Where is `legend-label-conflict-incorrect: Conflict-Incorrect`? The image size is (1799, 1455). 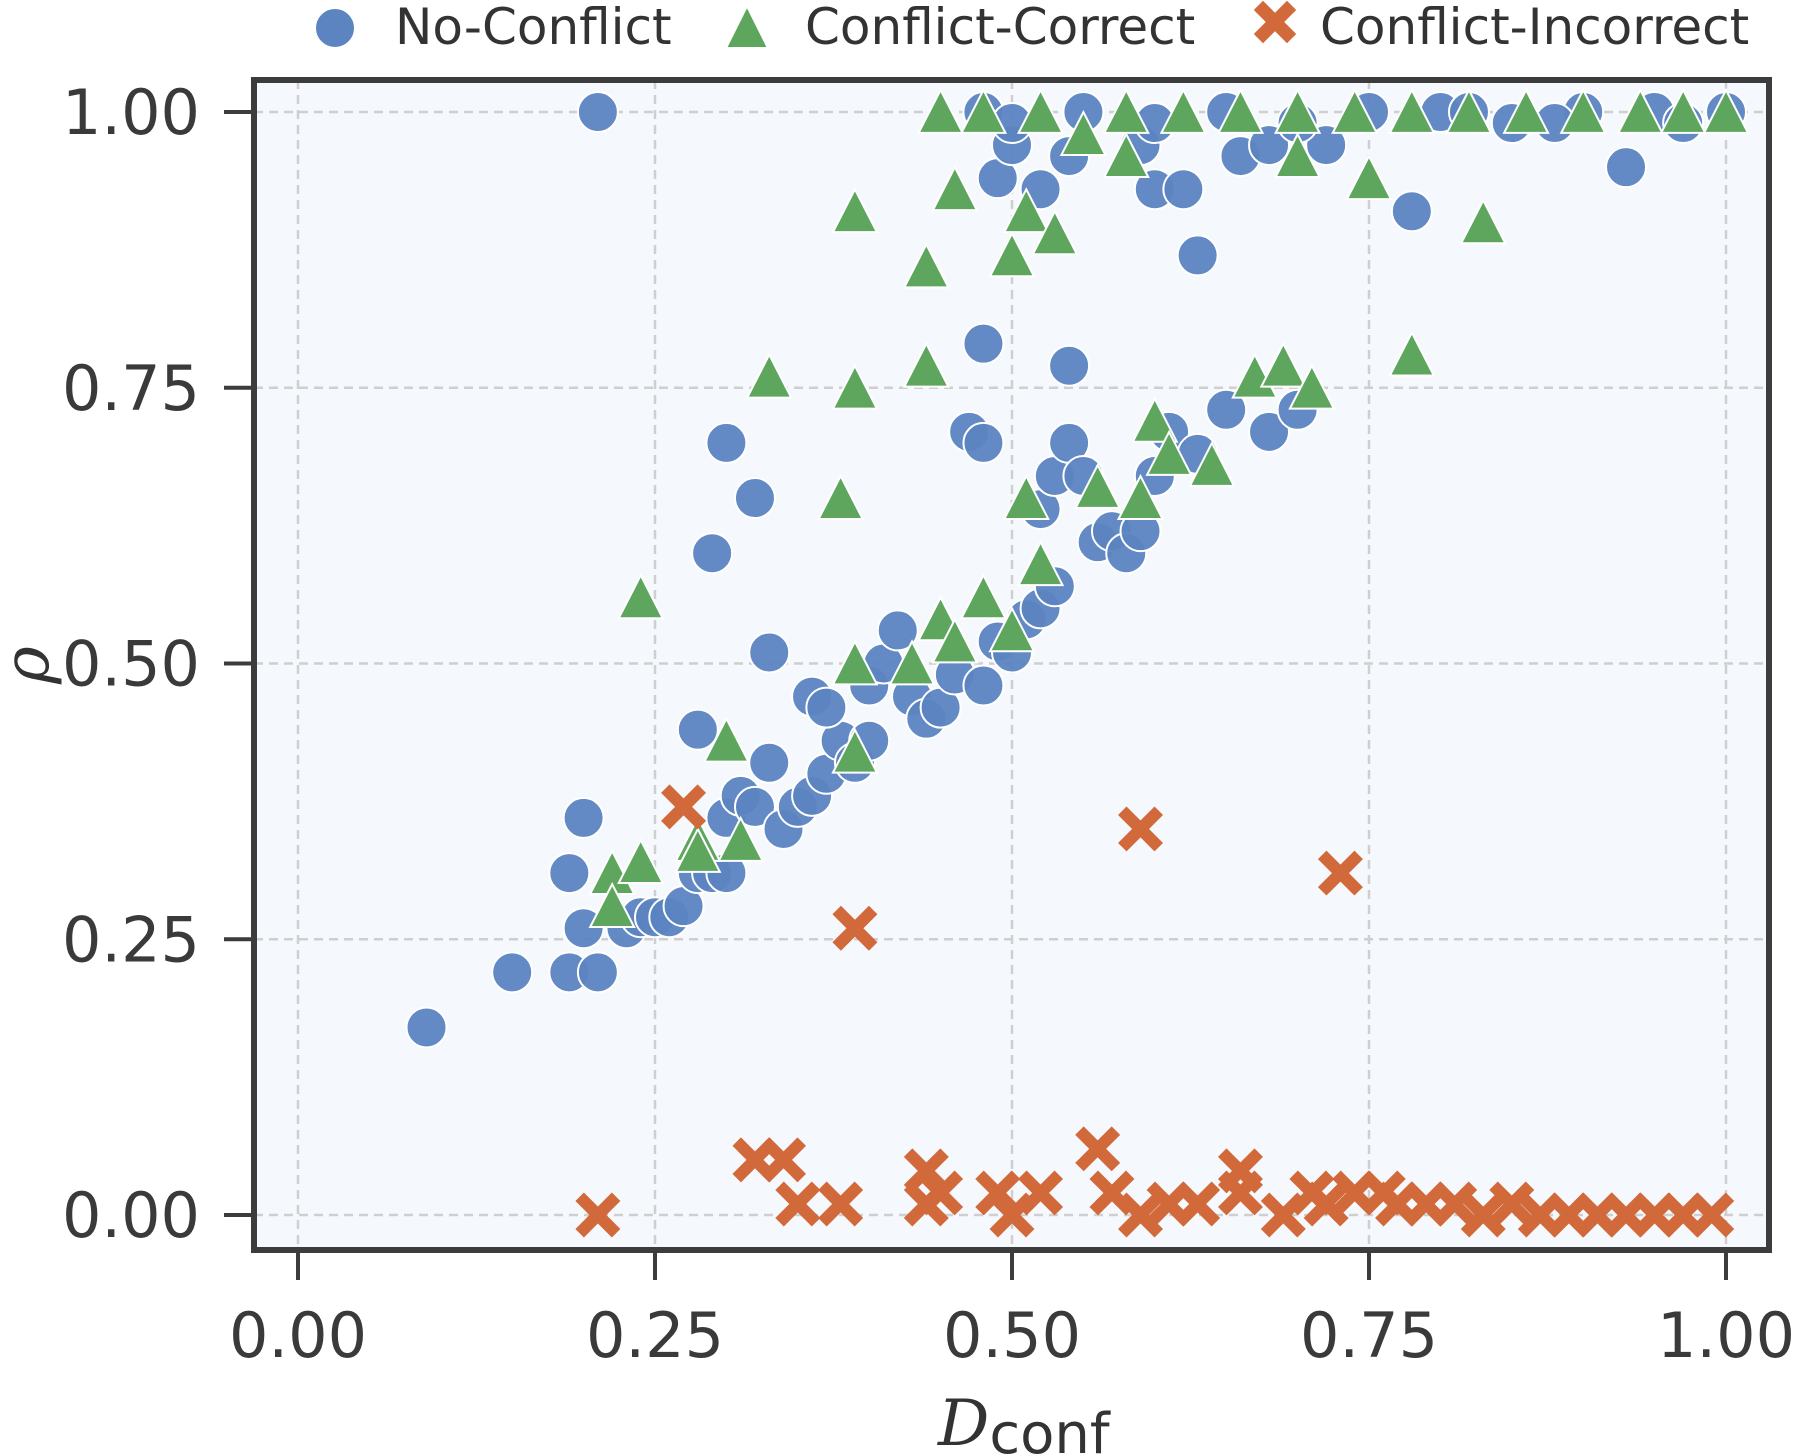
legend-label-conflict-incorrect: Conflict-Incorrect is located at coordinates (1534, 28).